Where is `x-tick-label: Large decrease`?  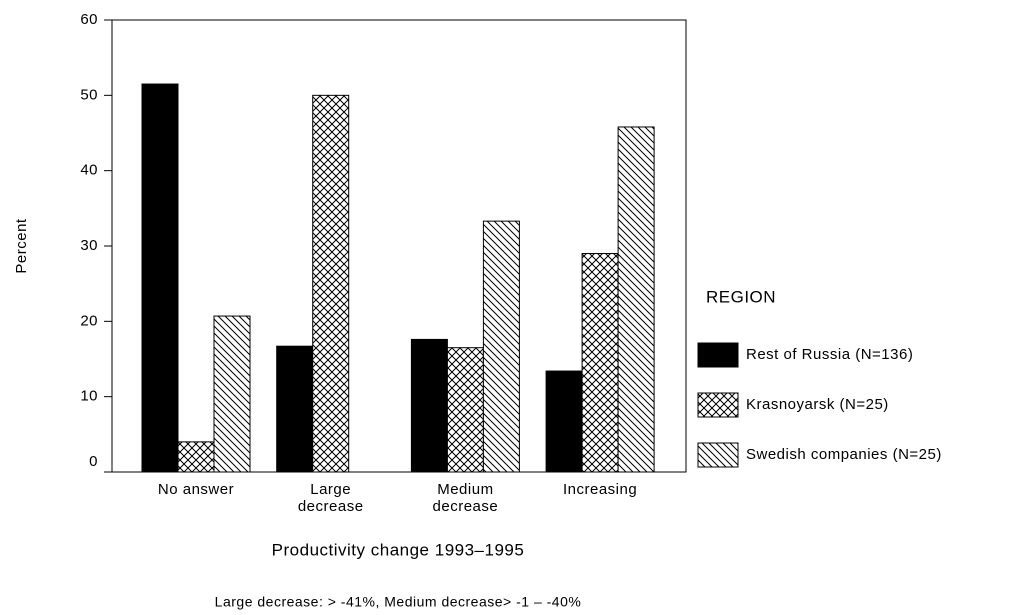 x-tick-label: Large decrease is located at coordinates (331, 498).